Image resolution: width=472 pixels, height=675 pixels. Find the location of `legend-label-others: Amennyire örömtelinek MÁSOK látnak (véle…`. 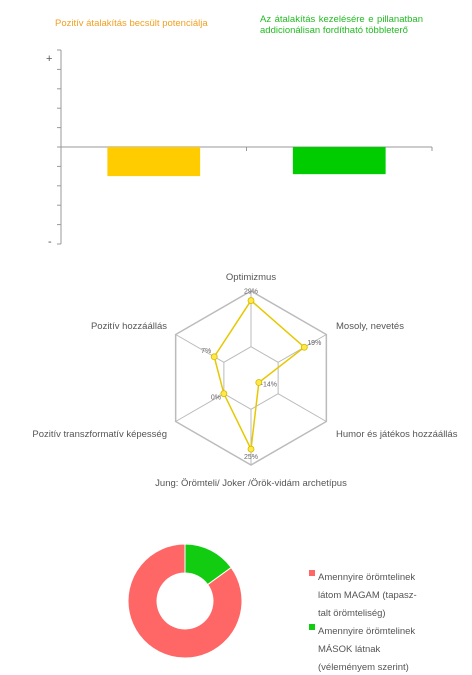

legend-label-others: Amennyire örömtelinek MÁSOK látnak (véle… is located at coordinates (367, 649).